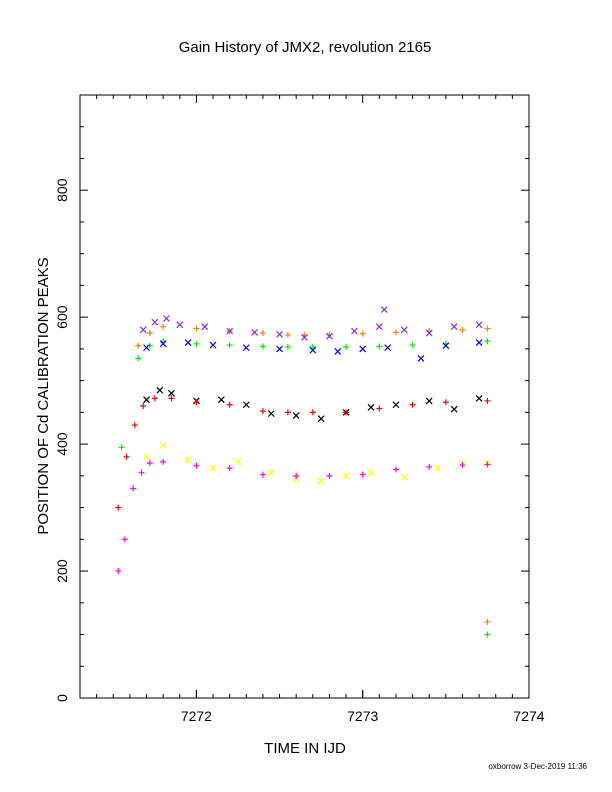  Describe the element at coordinates (62, 317) in the screenshot. I see `y-tick-label: 600` at that location.